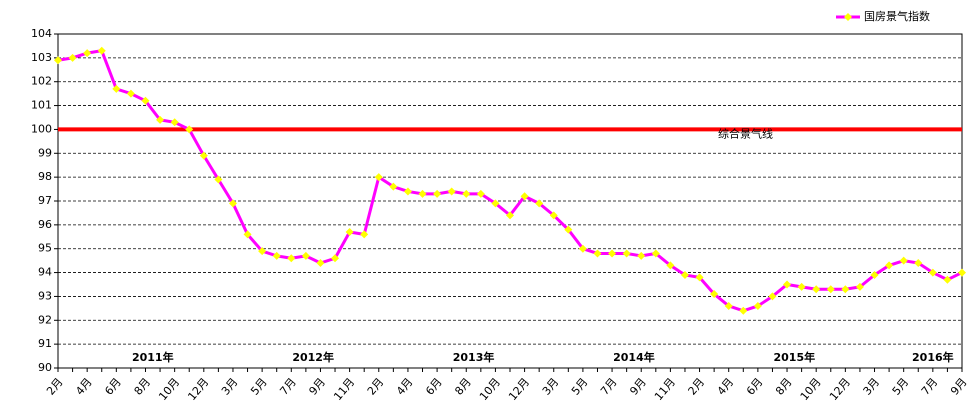 The height and width of the screenshot is (419, 977). Describe the element at coordinates (153, 357) in the screenshot. I see `year-label: 2011年` at that location.